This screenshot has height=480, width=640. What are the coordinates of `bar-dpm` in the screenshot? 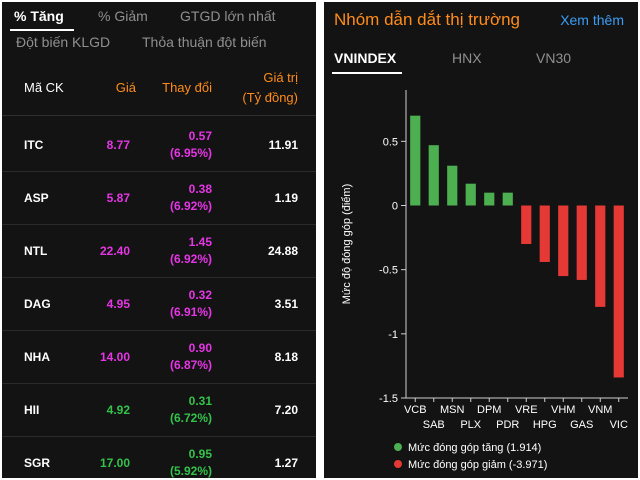 It's located at (489, 199).